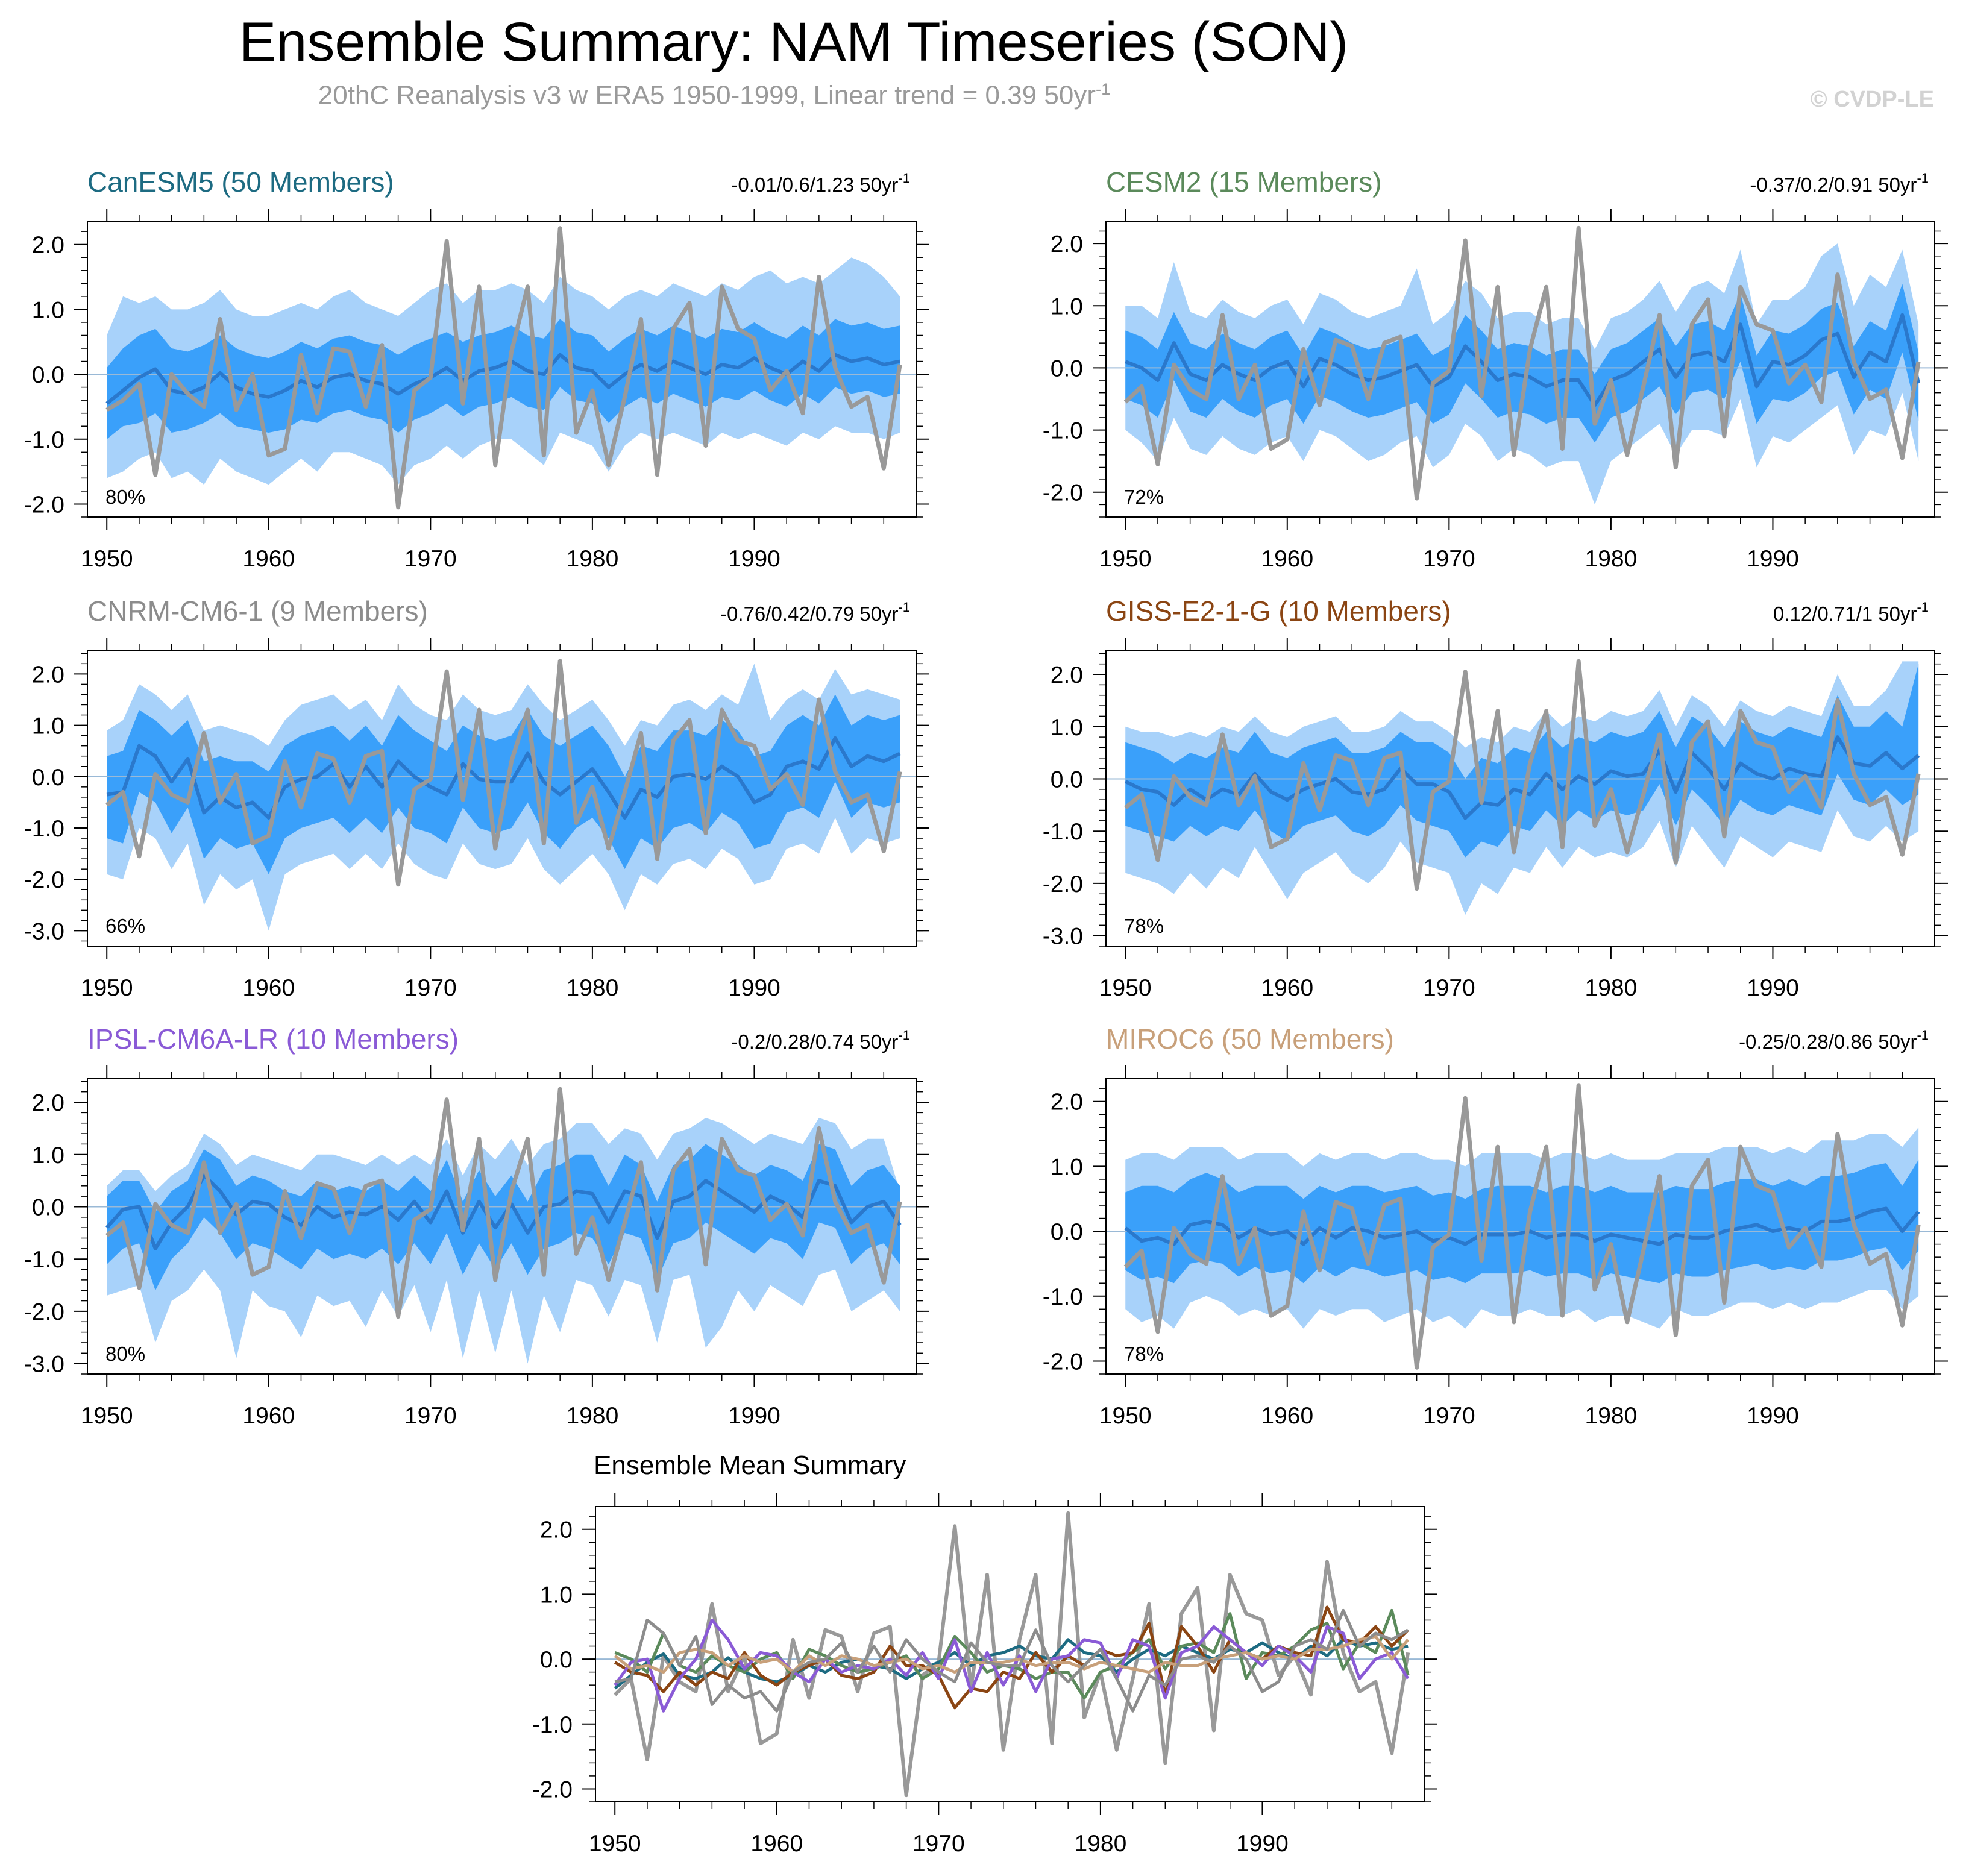  I want to click on series-line-miroc6, so click(1012, 1654).